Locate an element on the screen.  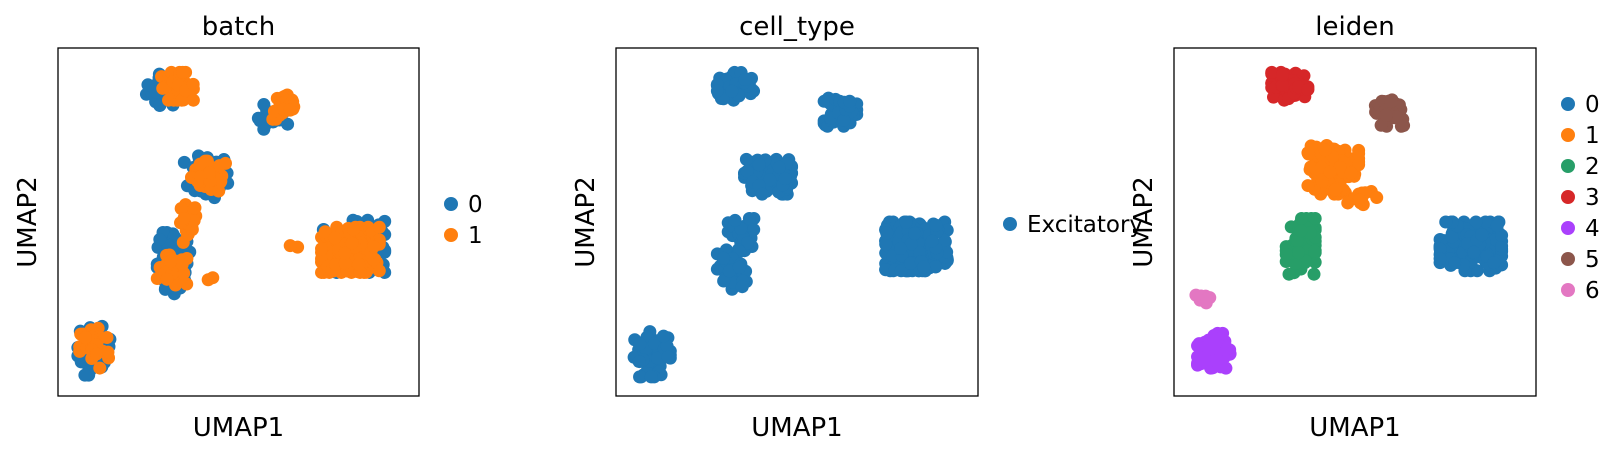
legend-label: 1 is located at coordinates (1592, 136).